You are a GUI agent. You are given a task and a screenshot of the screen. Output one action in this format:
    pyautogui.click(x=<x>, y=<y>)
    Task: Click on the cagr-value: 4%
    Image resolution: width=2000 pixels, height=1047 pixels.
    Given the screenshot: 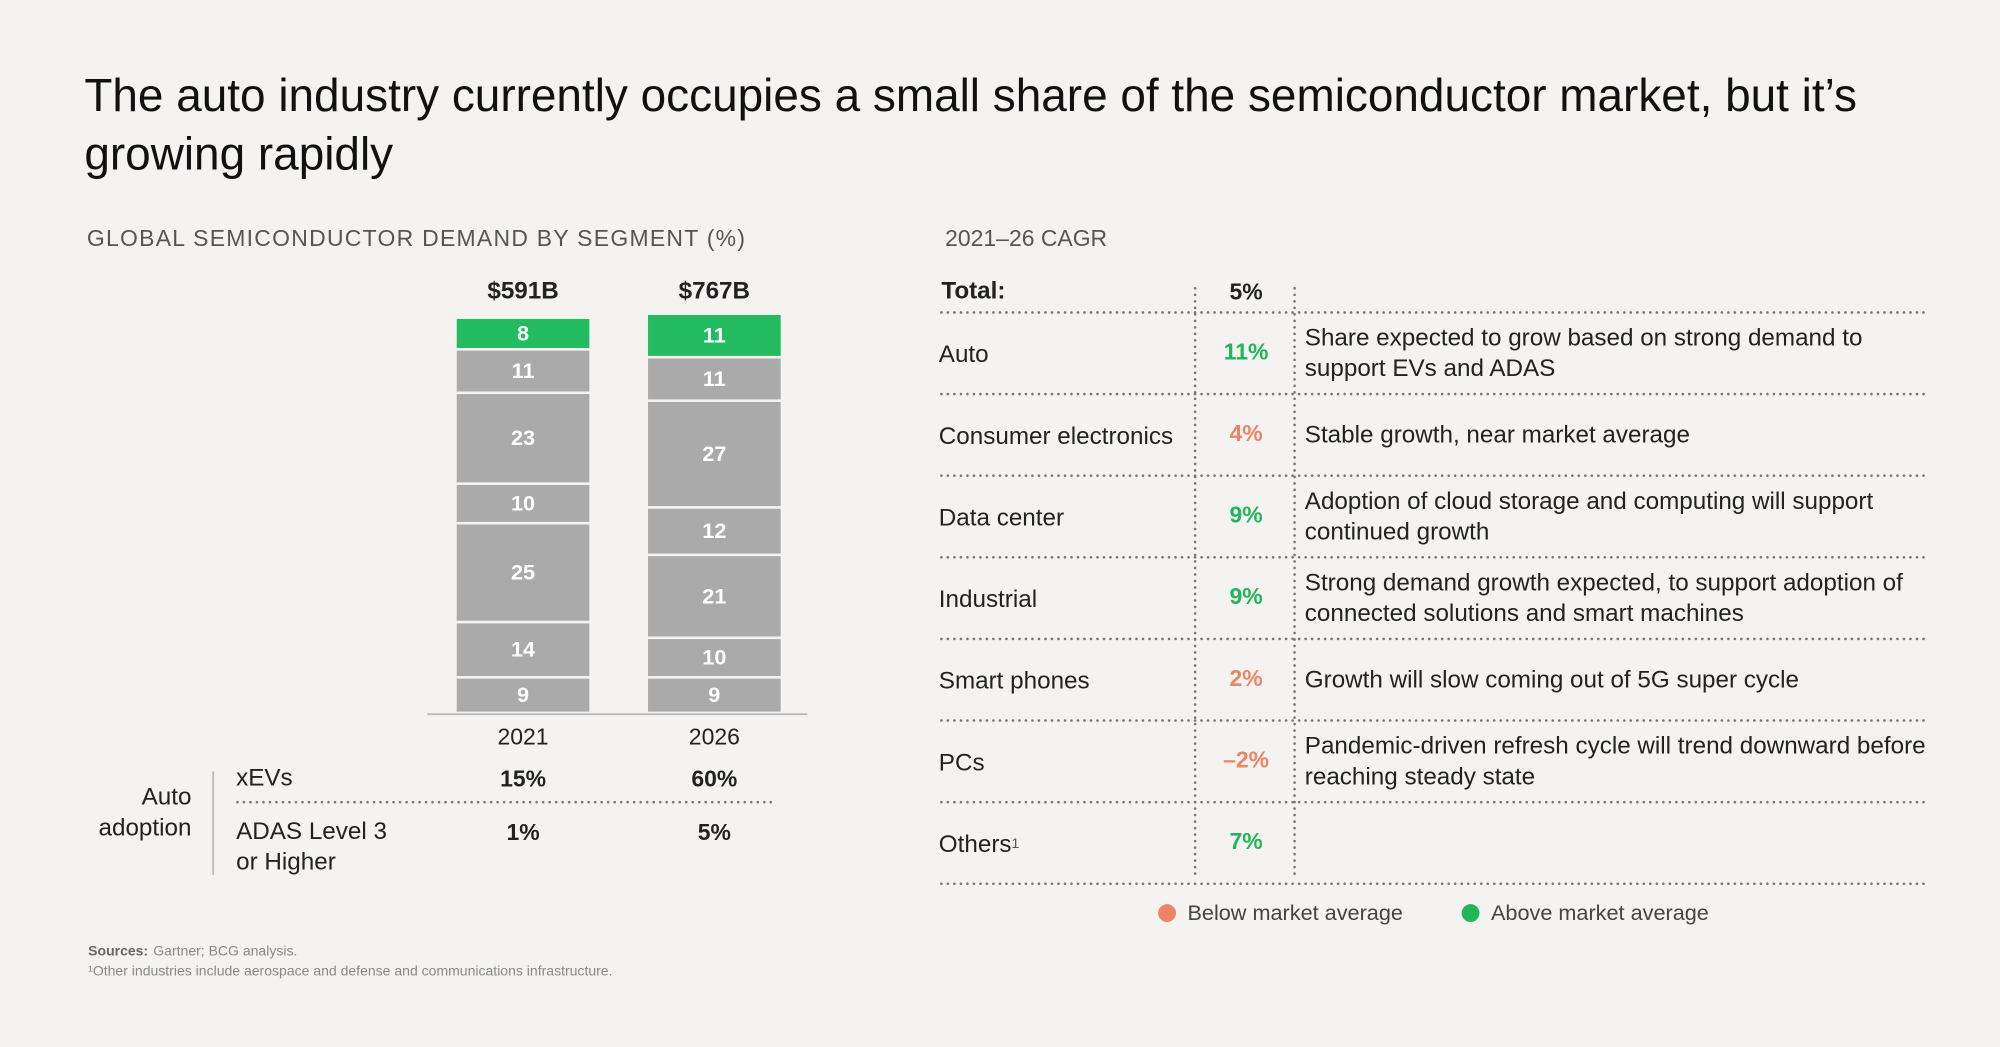 What is the action you would take?
    pyautogui.click(x=1246, y=433)
    